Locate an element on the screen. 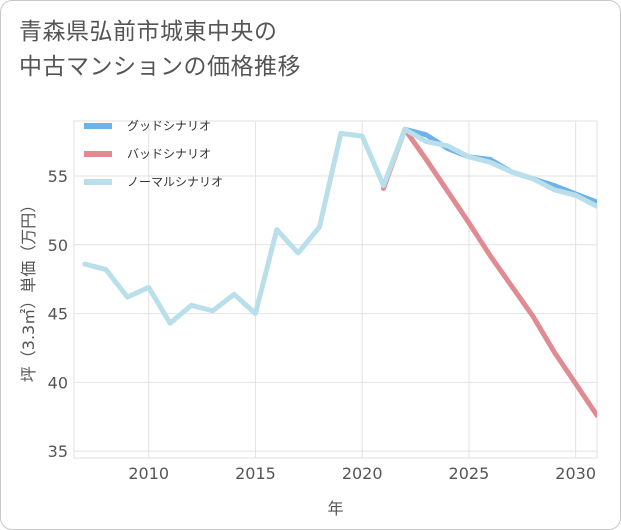 This screenshot has height=530, width=621. legend-label-2: バッドシナリオ is located at coordinates (169, 154).